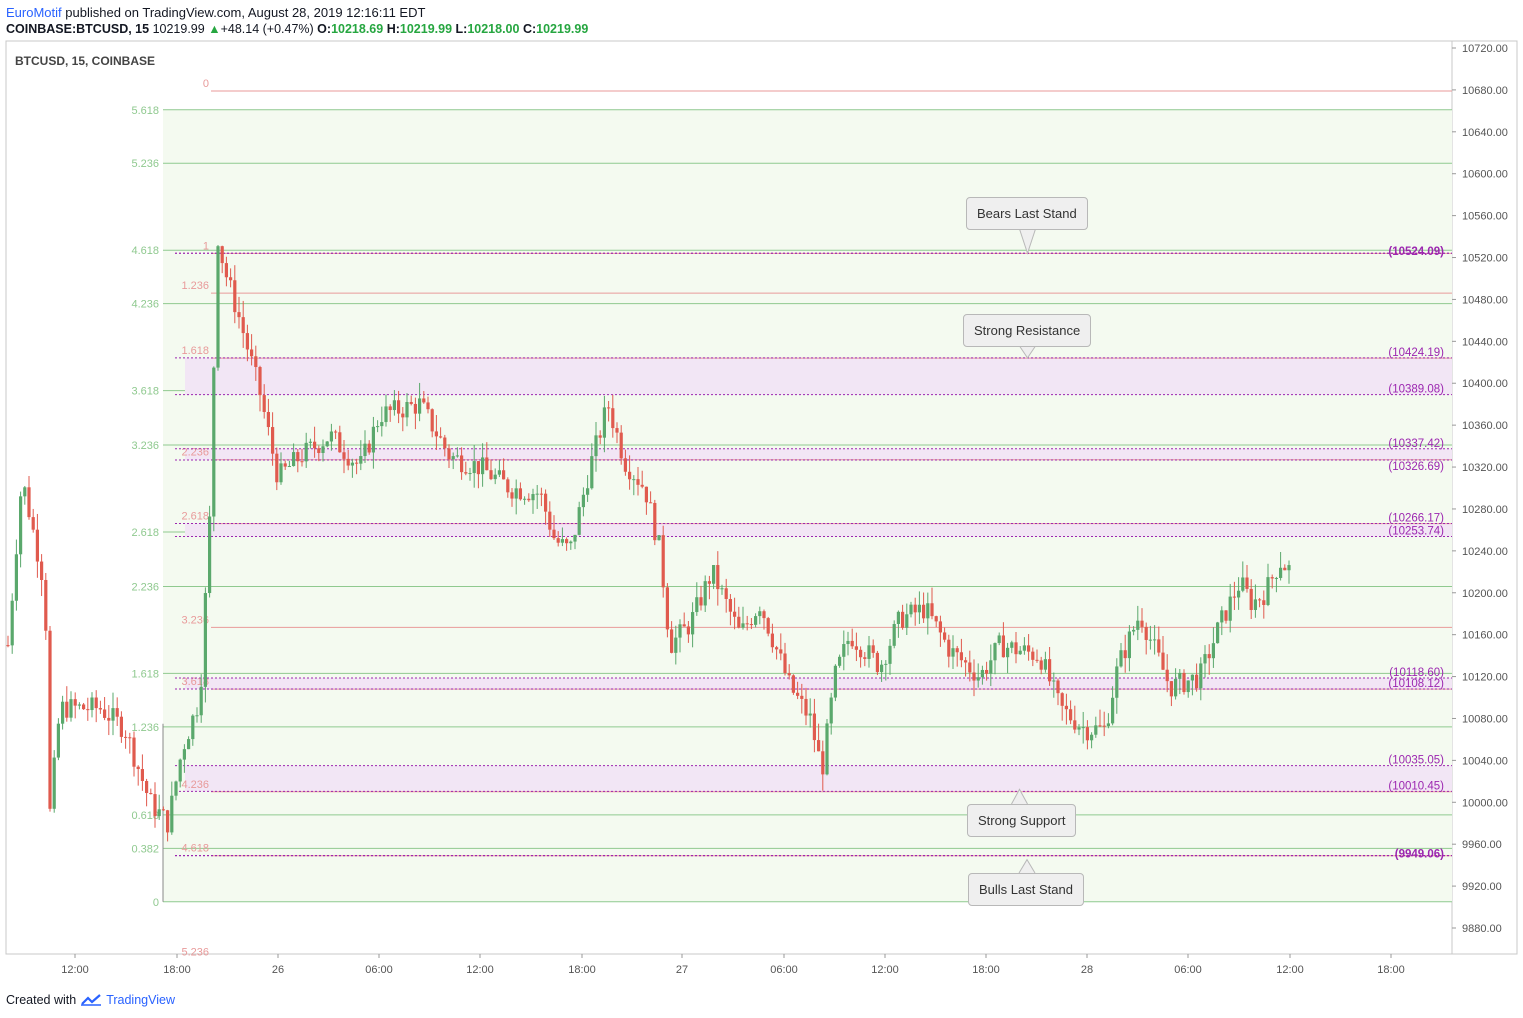  Describe the element at coordinates (1419, 855) in the screenshot. I see `price-level-label: (9949.06)` at that location.